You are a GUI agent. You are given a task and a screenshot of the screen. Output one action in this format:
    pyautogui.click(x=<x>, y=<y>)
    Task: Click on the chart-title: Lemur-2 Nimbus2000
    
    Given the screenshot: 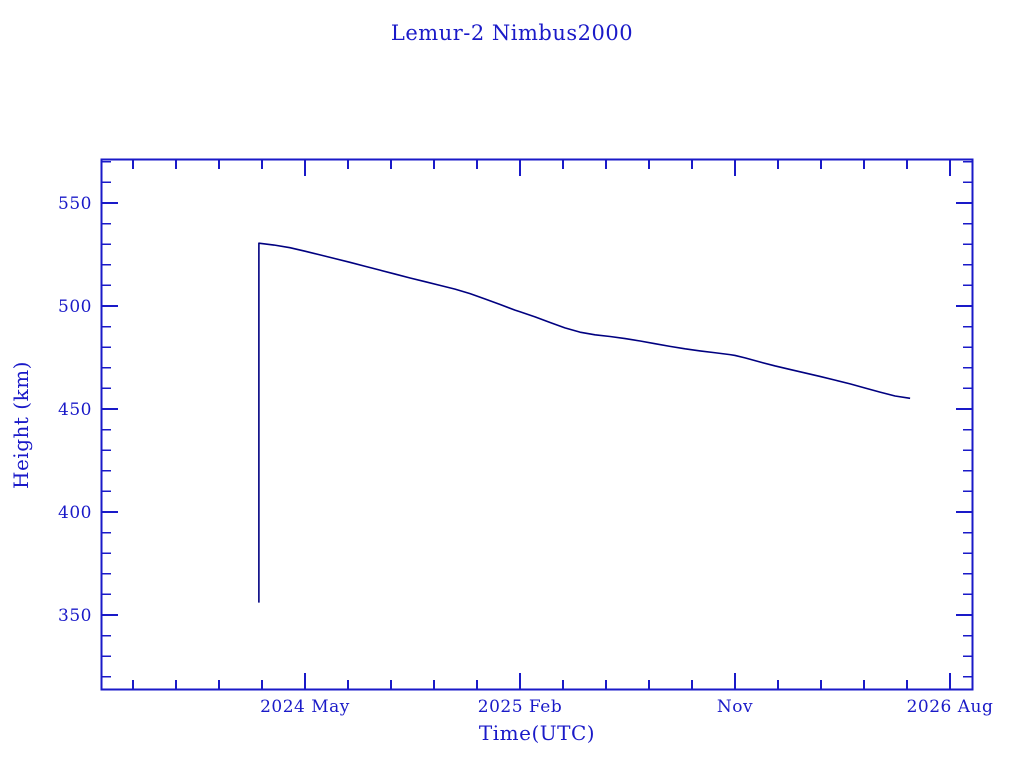 What is the action you would take?
    pyautogui.click(x=512, y=33)
    